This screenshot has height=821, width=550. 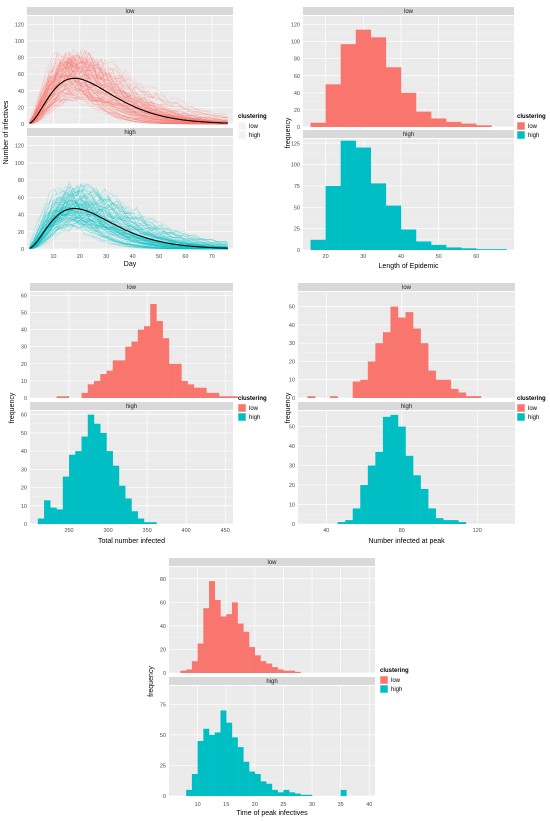 What do you see at coordinates (402, 469) in the screenshot?
I see `chart-4-bars-high` at bounding box center [402, 469].